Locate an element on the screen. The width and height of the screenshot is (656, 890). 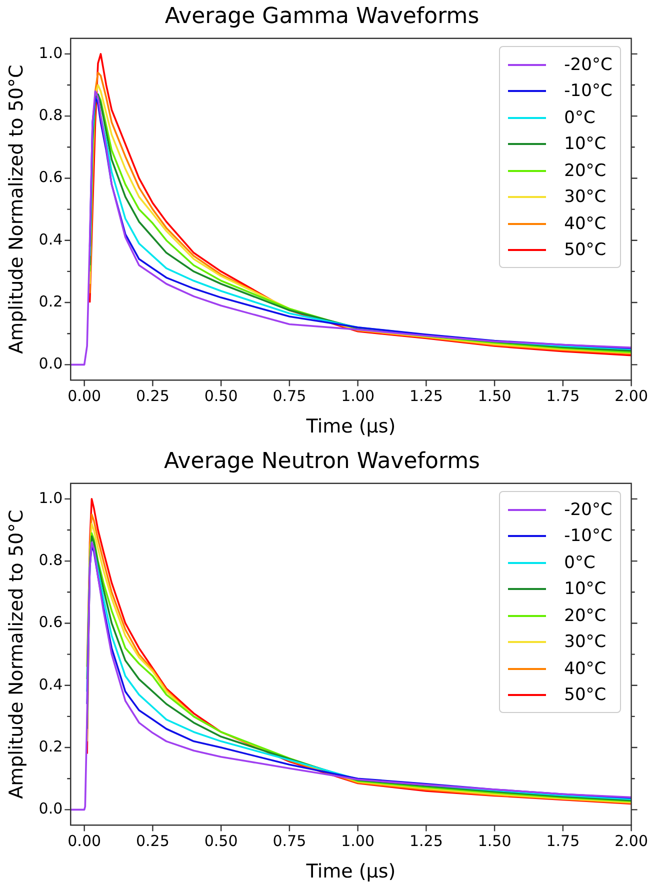
chart-title: Average Gamma Waveforms is located at coordinates (322, 16).